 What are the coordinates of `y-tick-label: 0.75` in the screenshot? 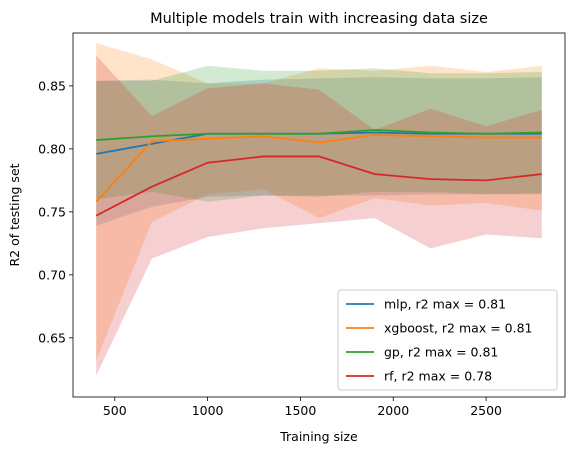 It's located at (52, 211).